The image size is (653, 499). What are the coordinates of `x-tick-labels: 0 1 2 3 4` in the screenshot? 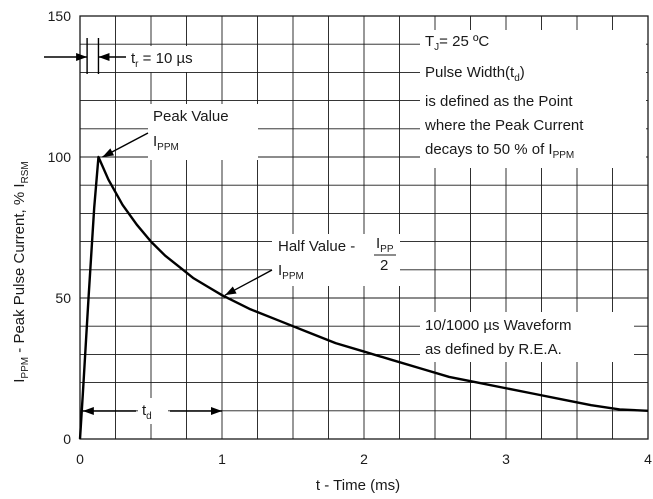 It's located at (364, 459).